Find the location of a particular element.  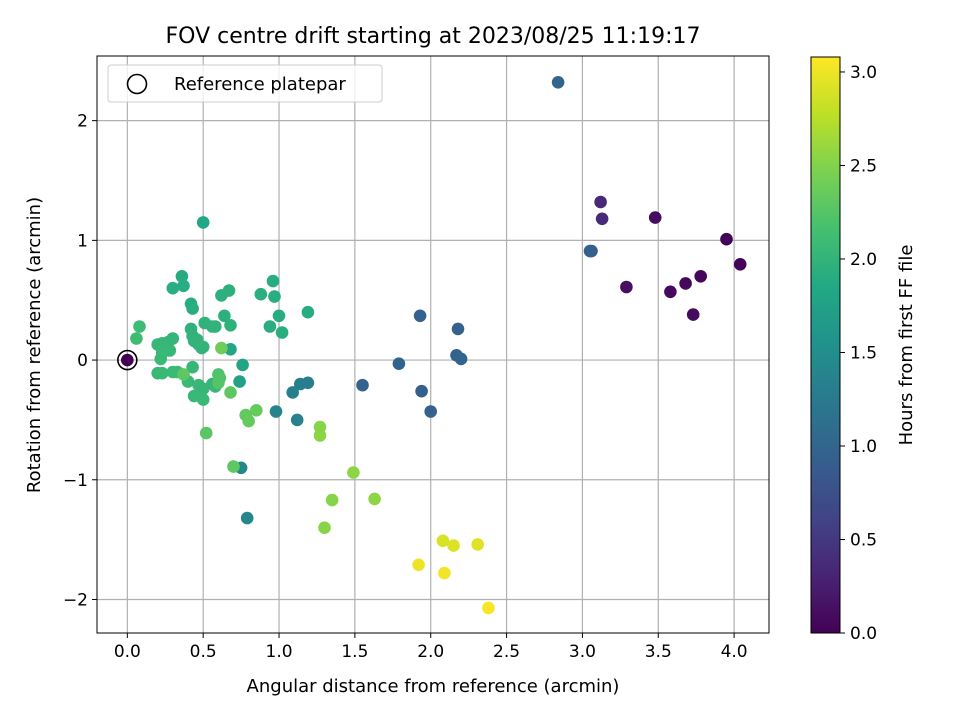

colorbar-tick-label: 3.0 is located at coordinates (863, 73).